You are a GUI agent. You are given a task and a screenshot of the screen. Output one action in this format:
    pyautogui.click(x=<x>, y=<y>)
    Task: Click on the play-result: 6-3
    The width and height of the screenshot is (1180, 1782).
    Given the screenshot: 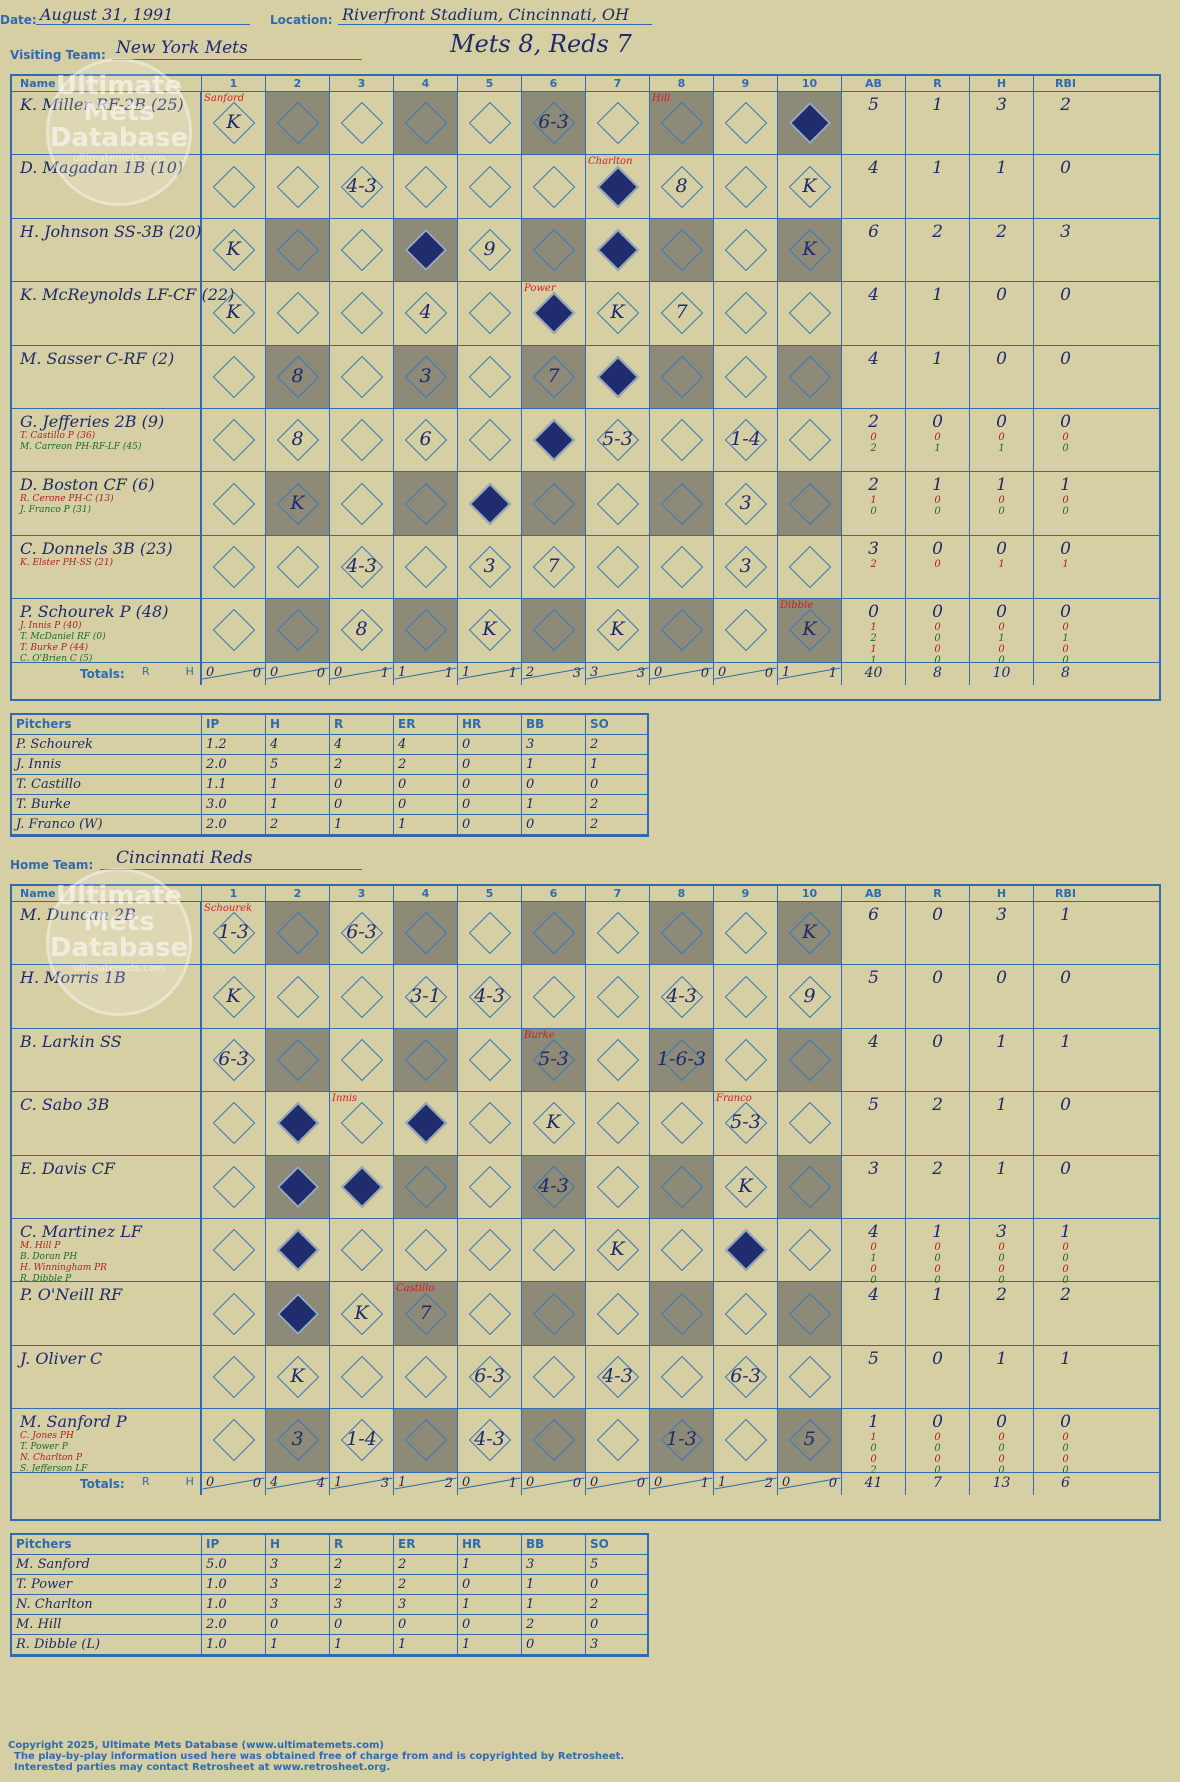 What is the action you would take?
    pyautogui.click(x=489, y=1375)
    